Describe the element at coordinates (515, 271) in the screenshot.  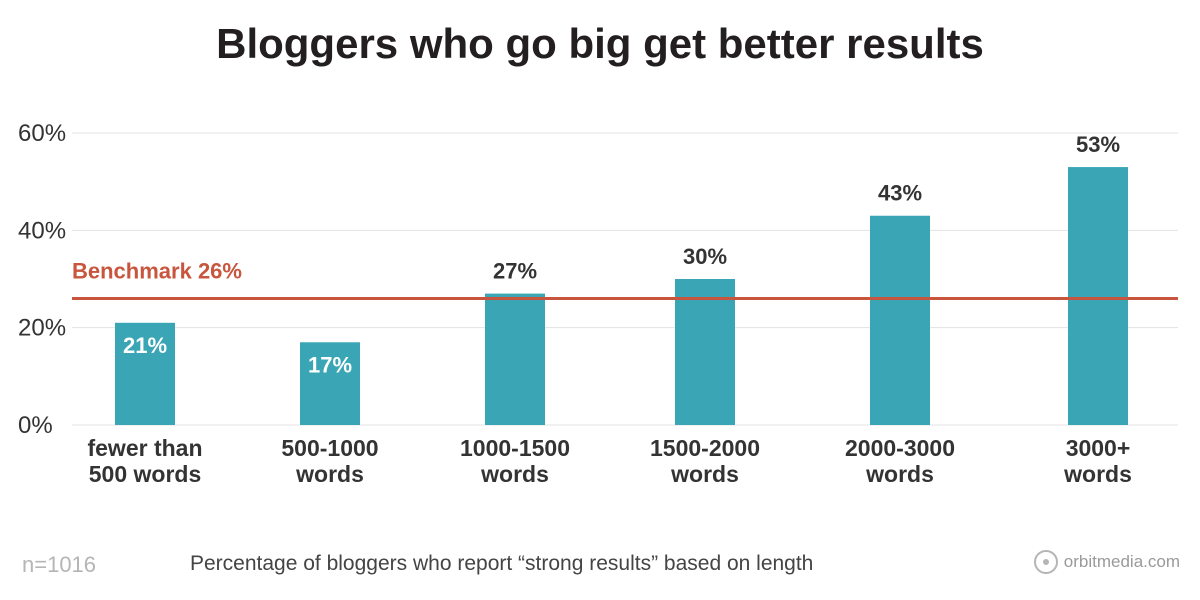
I see `data-label: 27%` at that location.